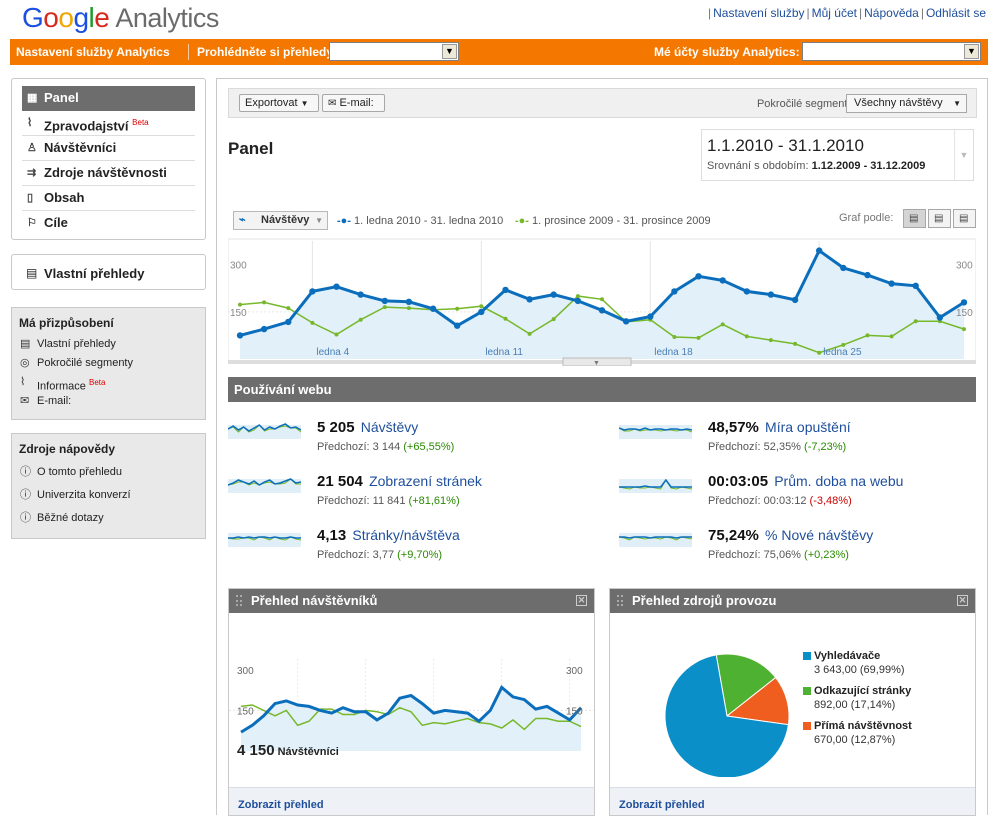  What do you see at coordinates (25, 344) in the screenshot?
I see `report-icon: ▤` at bounding box center [25, 344].